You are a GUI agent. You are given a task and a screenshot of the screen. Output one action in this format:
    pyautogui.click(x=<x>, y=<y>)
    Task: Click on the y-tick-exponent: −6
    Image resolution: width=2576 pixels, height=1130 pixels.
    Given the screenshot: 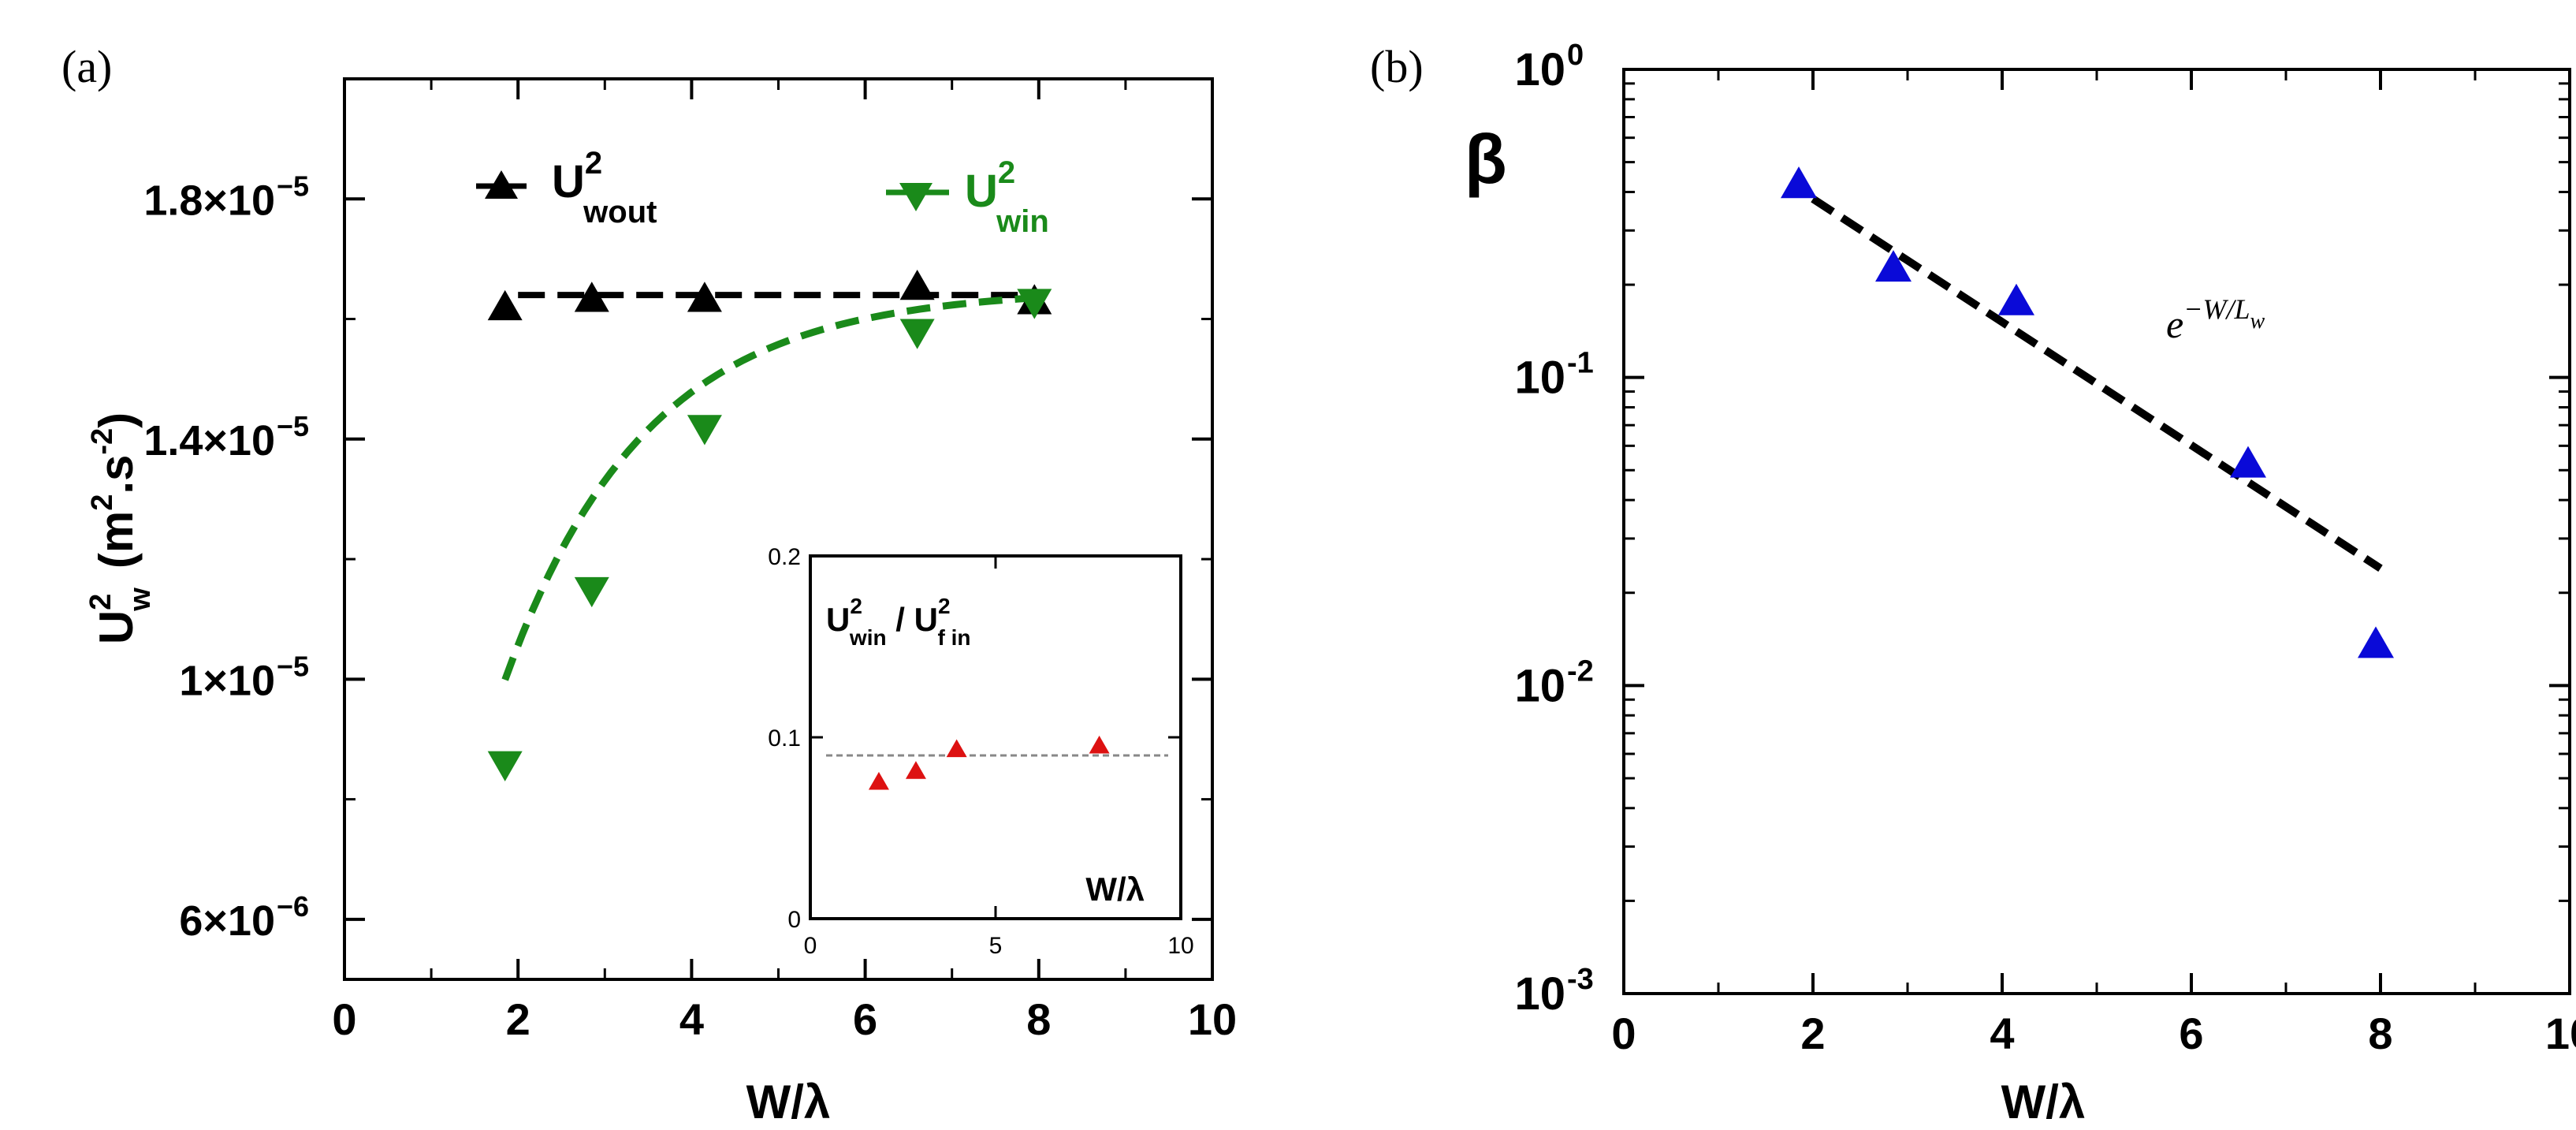 What is the action you would take?
    pyautogui.click(x=293, y=906)
    